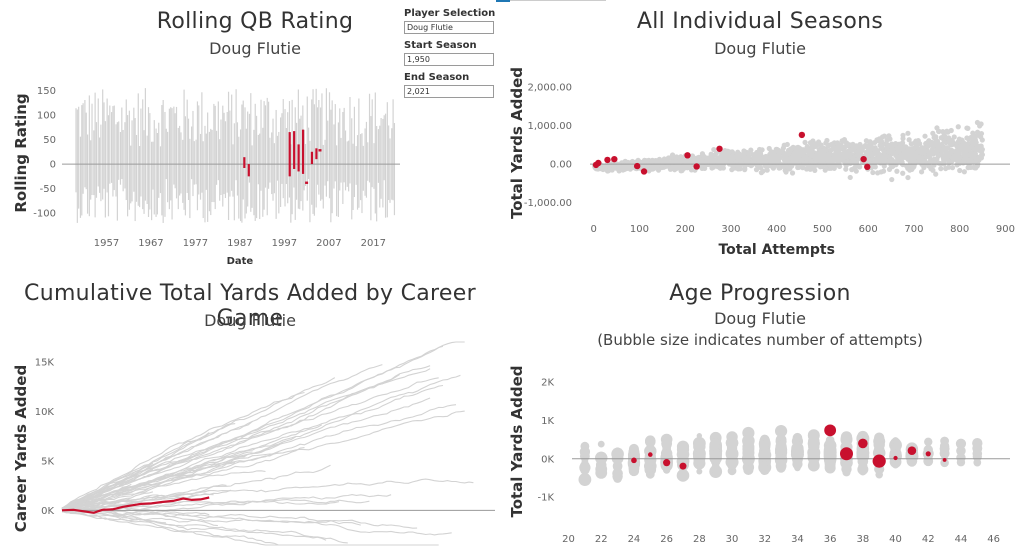 The image size is (1024, 549). What do you see at coordinates (503, 1) in the screenshot?
I see `top-scroll-thumb` at bounding box center [503, 1].